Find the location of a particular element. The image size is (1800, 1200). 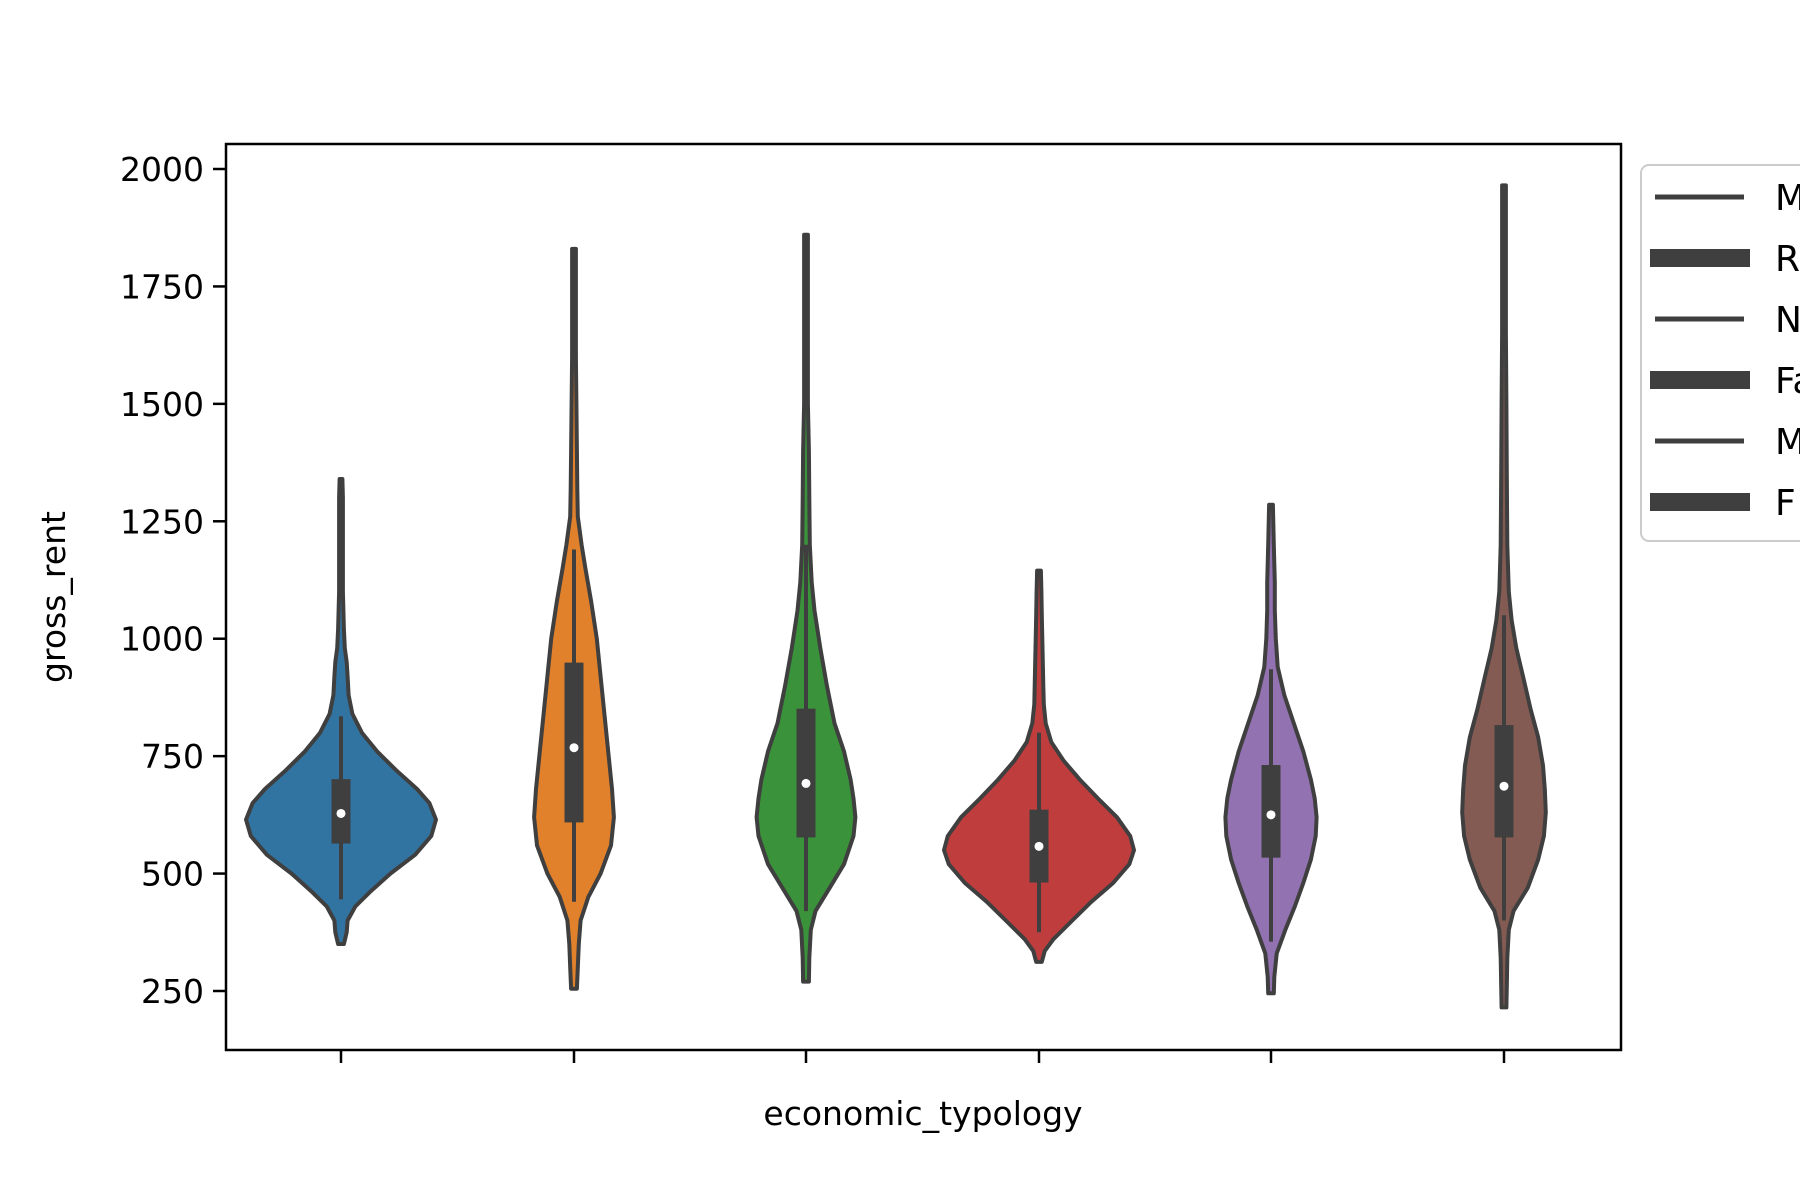

legend-item: F is located at coordinates (1723, 503).